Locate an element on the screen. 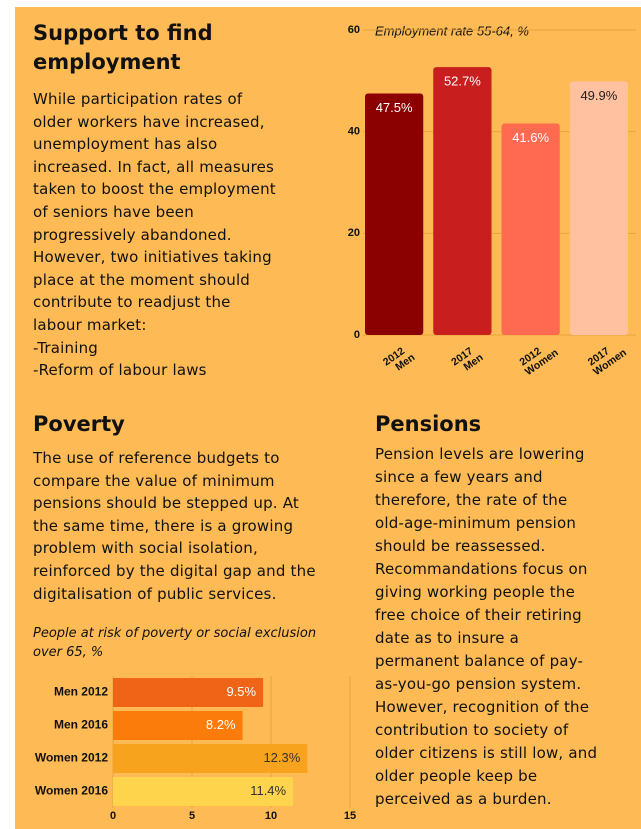 Image resolution: width=641 pixels, height=829 pixels. heading: Support to find employment is located at coordinates (123, 48).